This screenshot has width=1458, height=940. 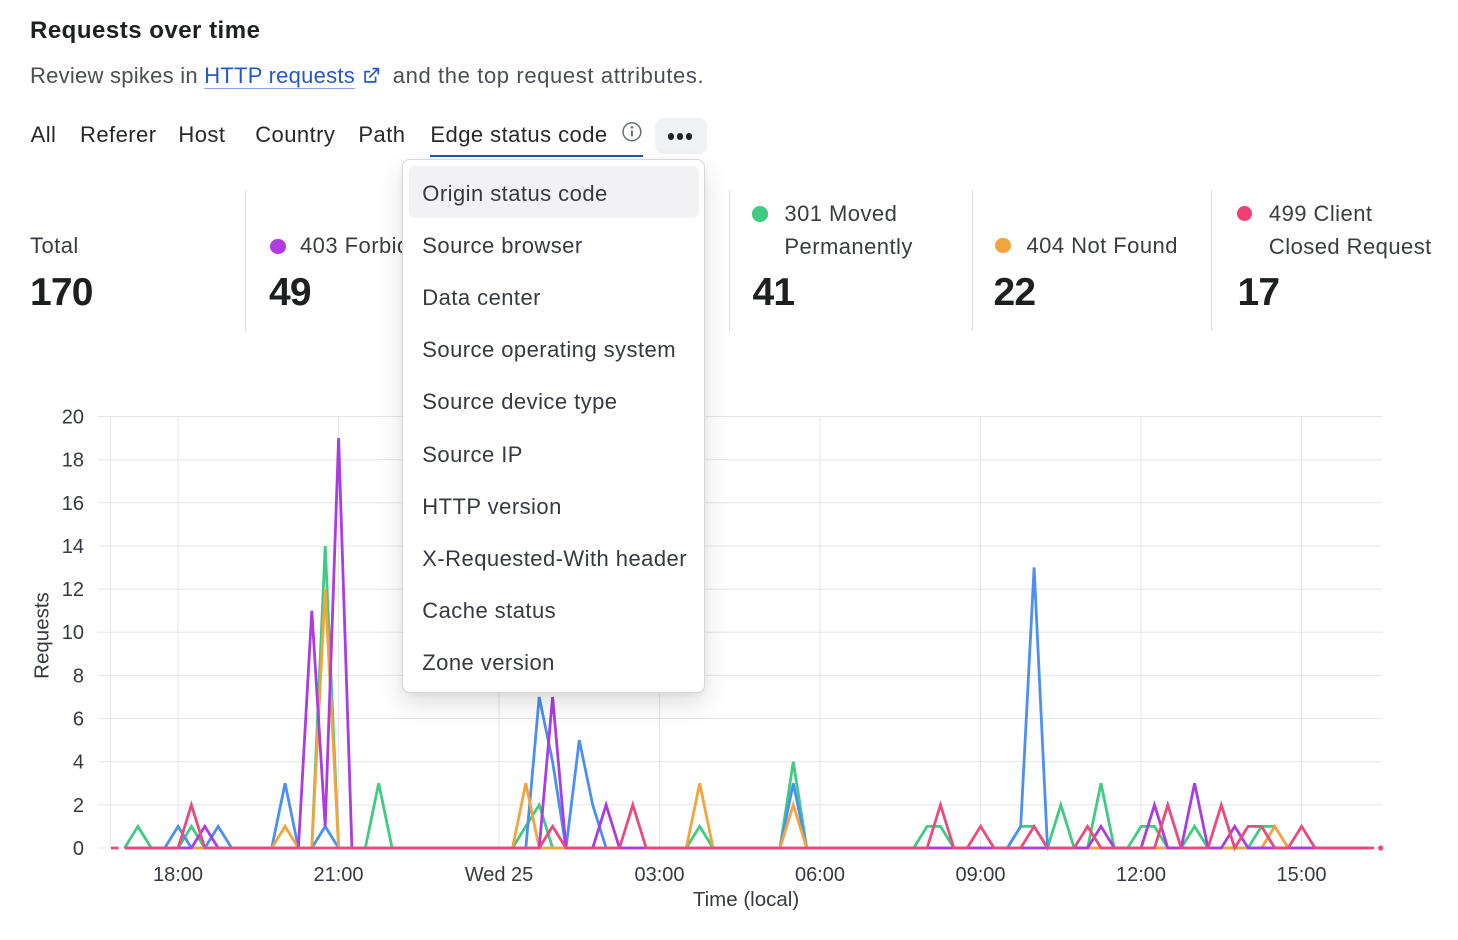 What do you see at coordinates (78, 763) in the screenshot?
I see `svg-text: 4` at bounding box center [78, 763].